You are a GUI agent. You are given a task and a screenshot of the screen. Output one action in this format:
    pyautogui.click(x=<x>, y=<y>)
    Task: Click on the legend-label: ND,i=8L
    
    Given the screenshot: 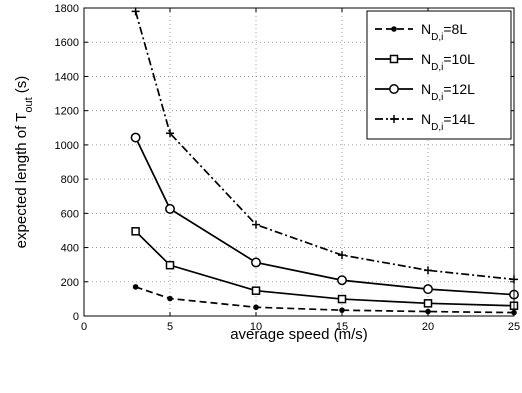 What is the action you would take?
    pyautogui.click(x=444, y=32)
    